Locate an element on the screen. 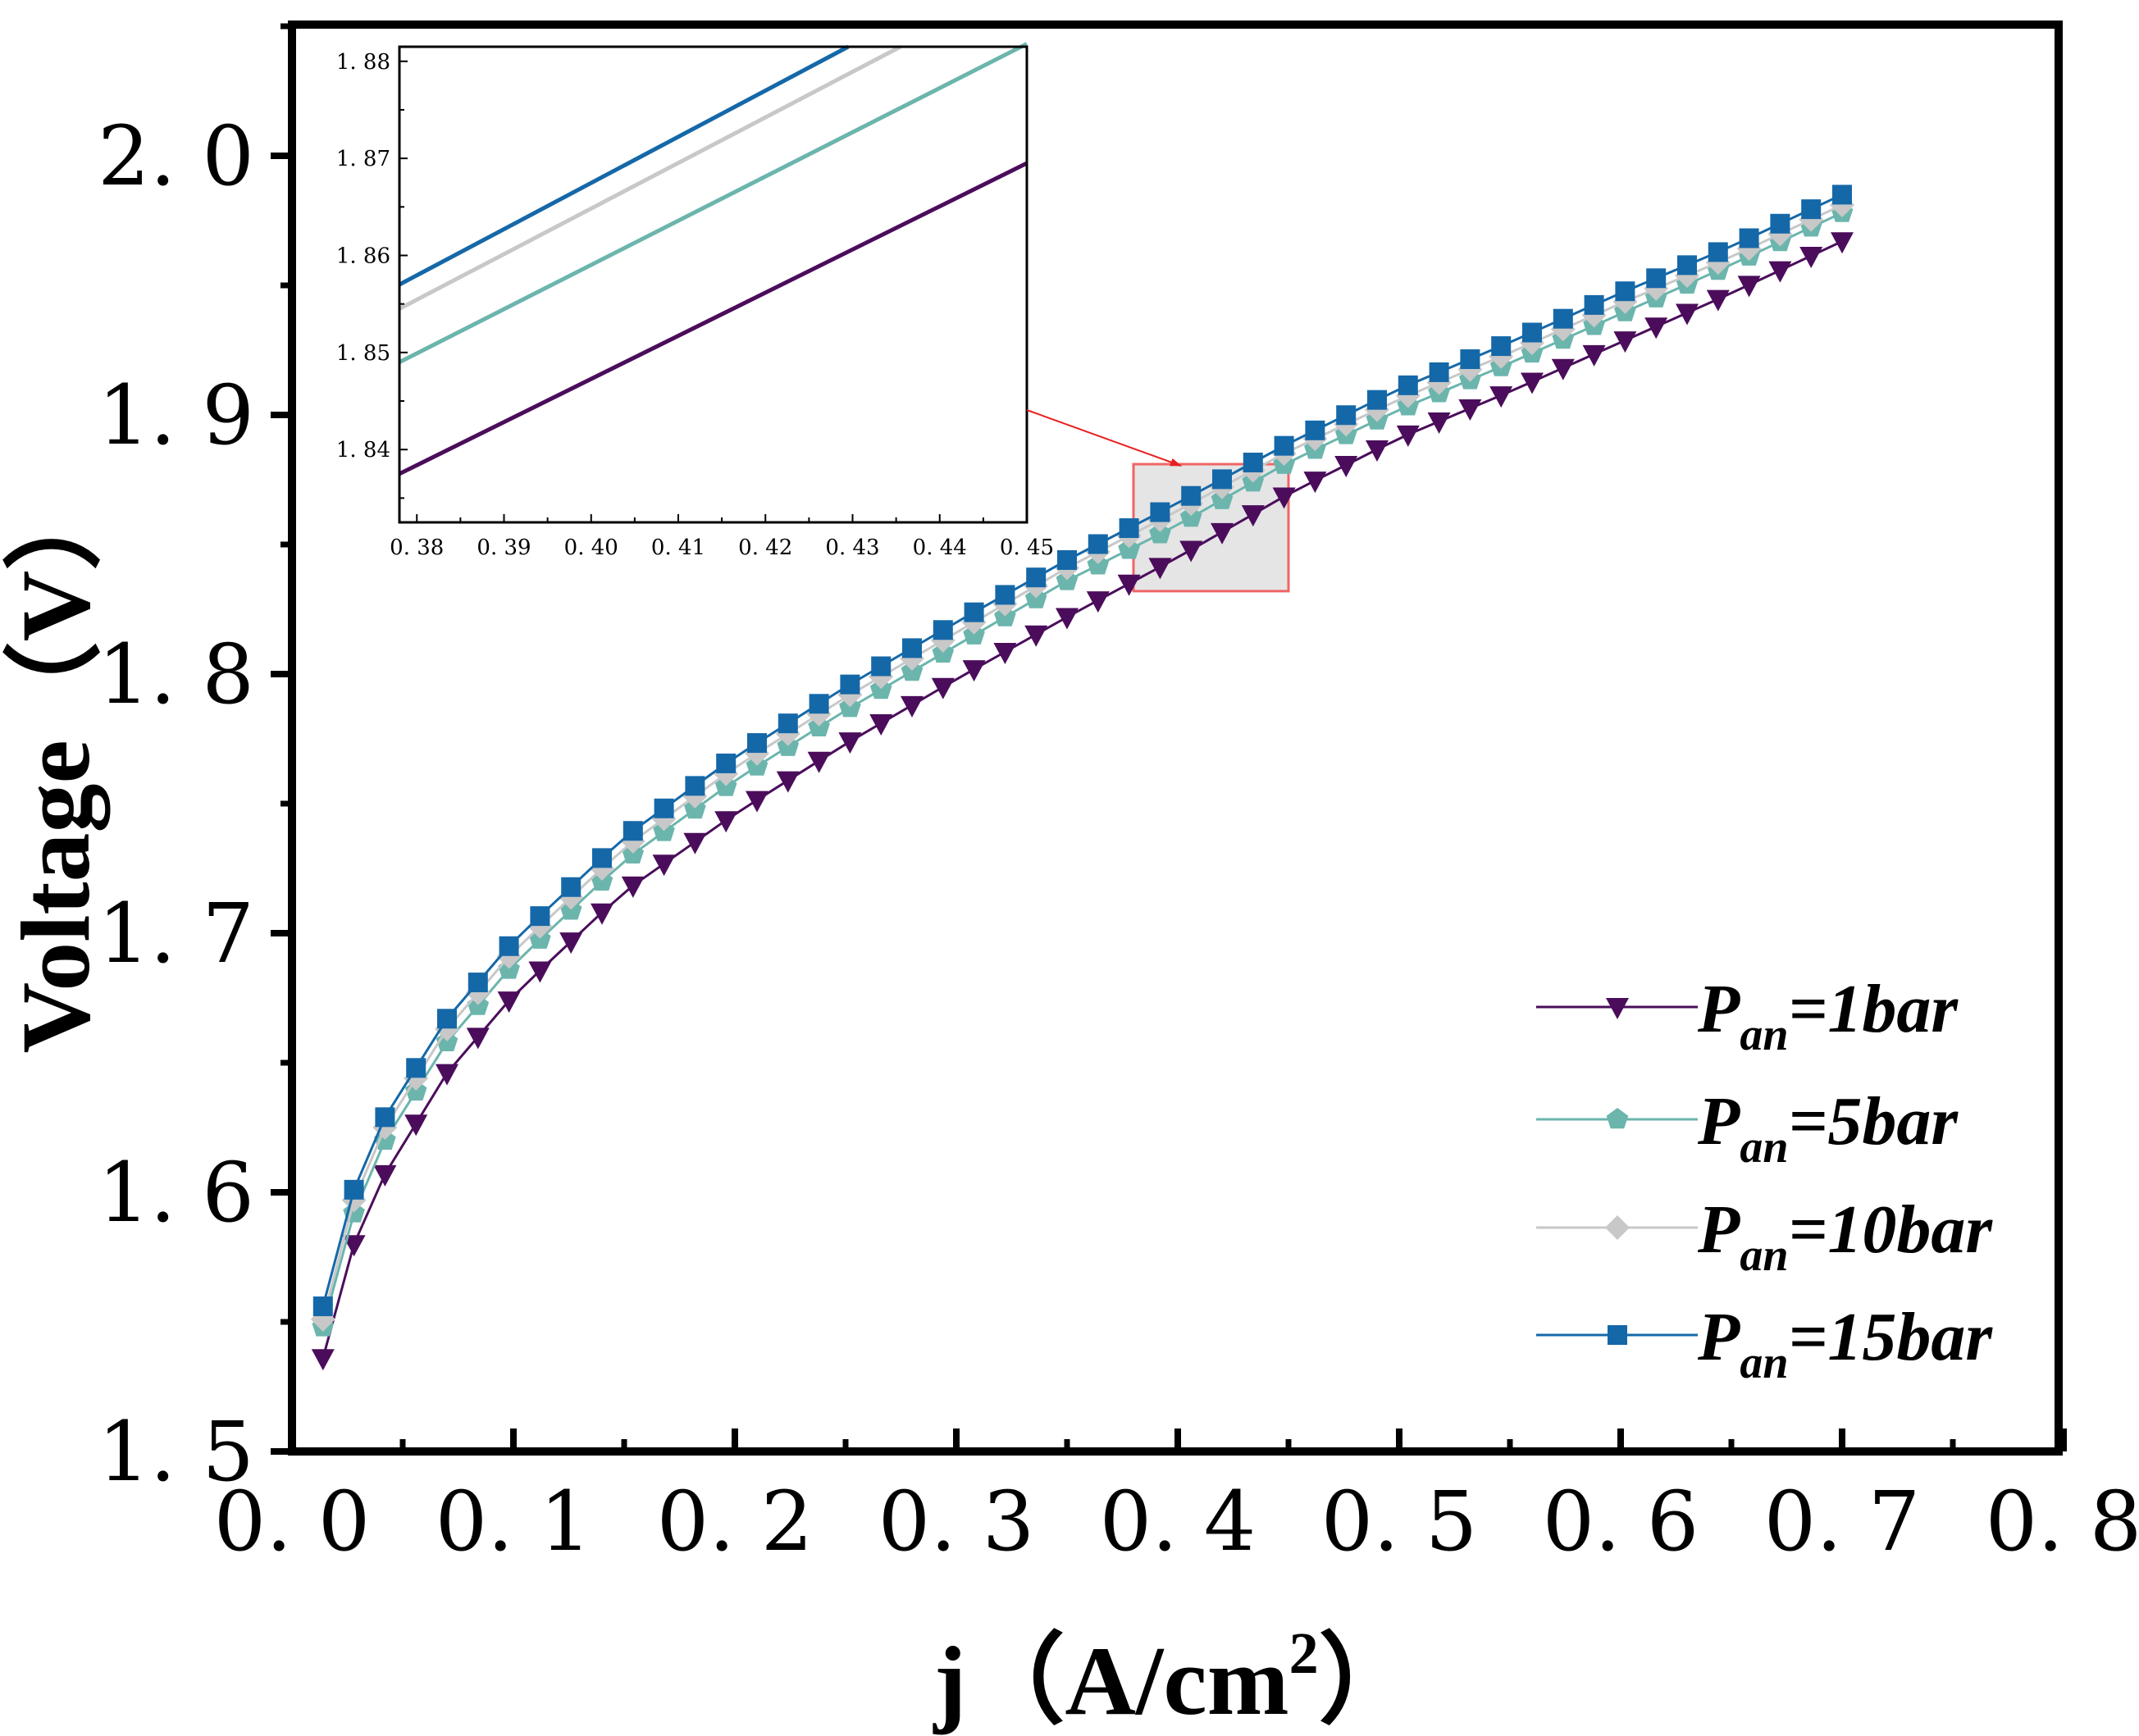 The height and width of the screenshot is (1736, 2139). x-tick-label: 0. 8 is located at coordinates (2062, 1522).